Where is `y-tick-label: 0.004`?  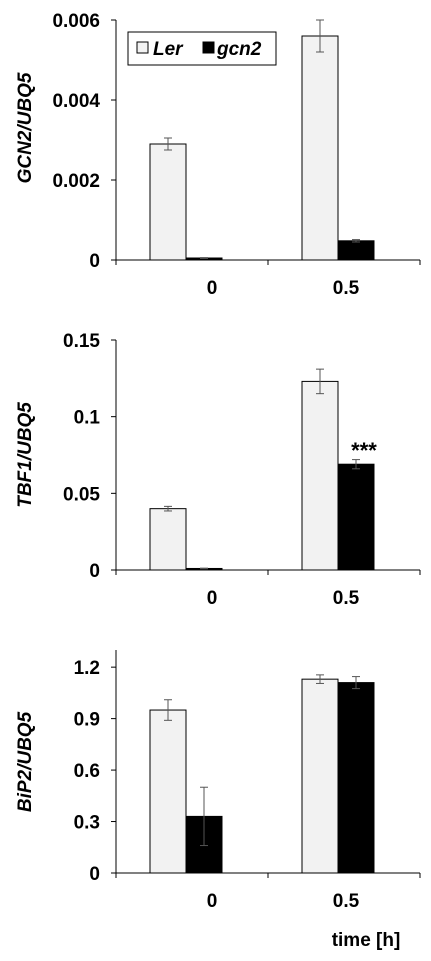 y-tick-label: 0.004 is located at coordinates (76, 101).